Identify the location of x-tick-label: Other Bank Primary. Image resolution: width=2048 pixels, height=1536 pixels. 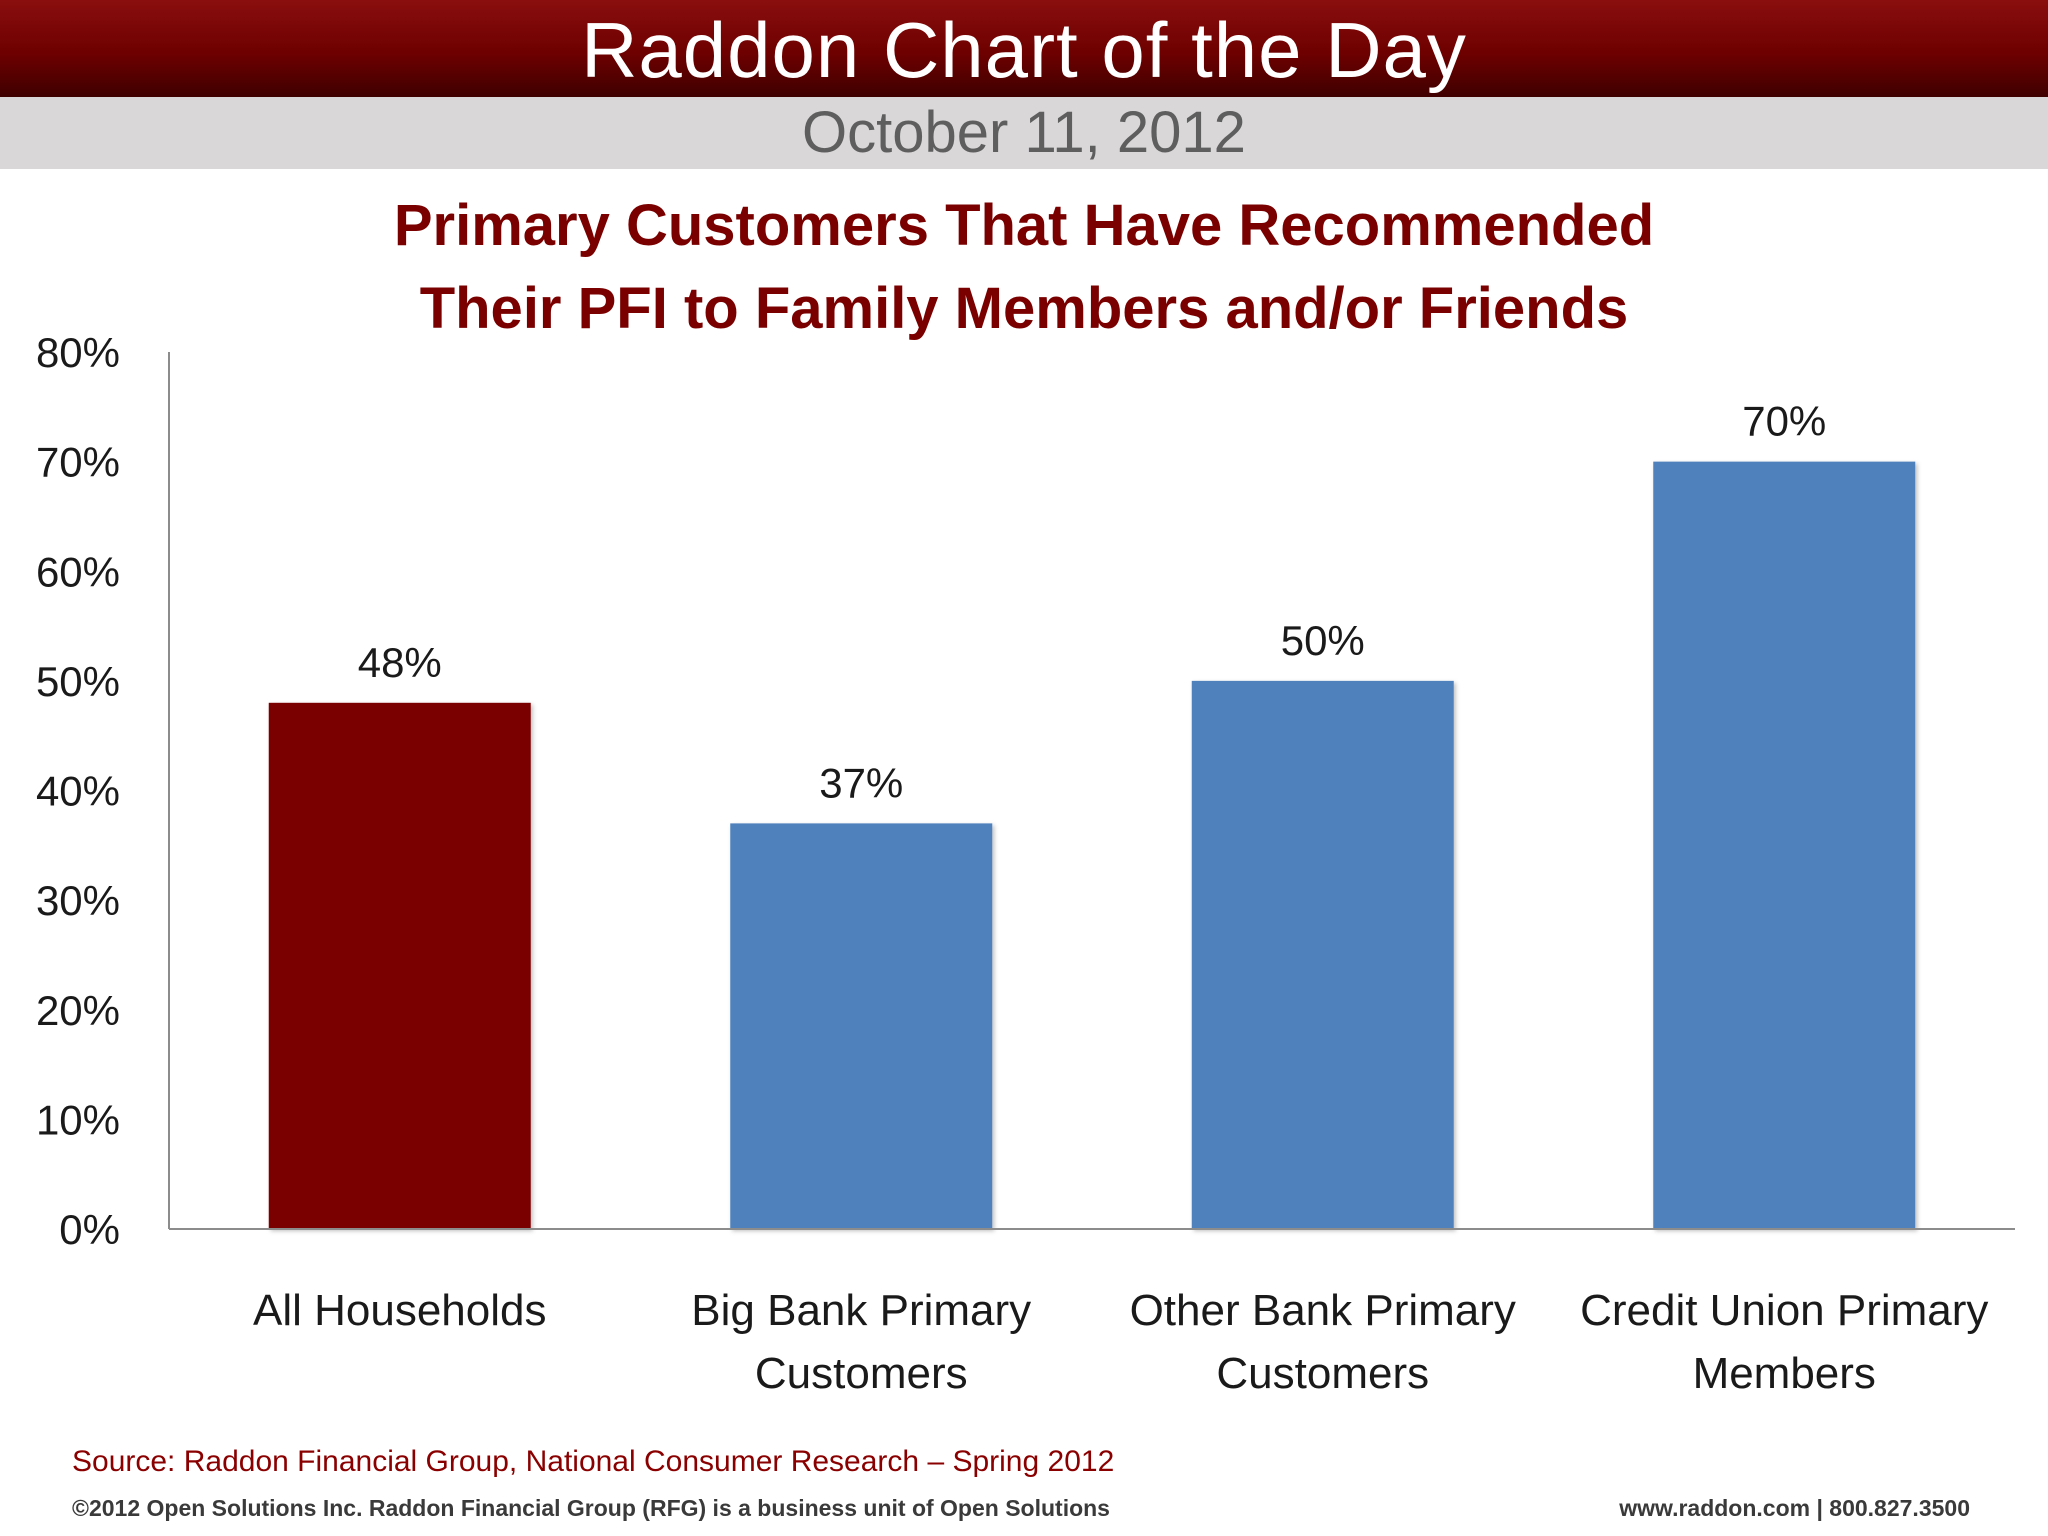
(1323, 1310).